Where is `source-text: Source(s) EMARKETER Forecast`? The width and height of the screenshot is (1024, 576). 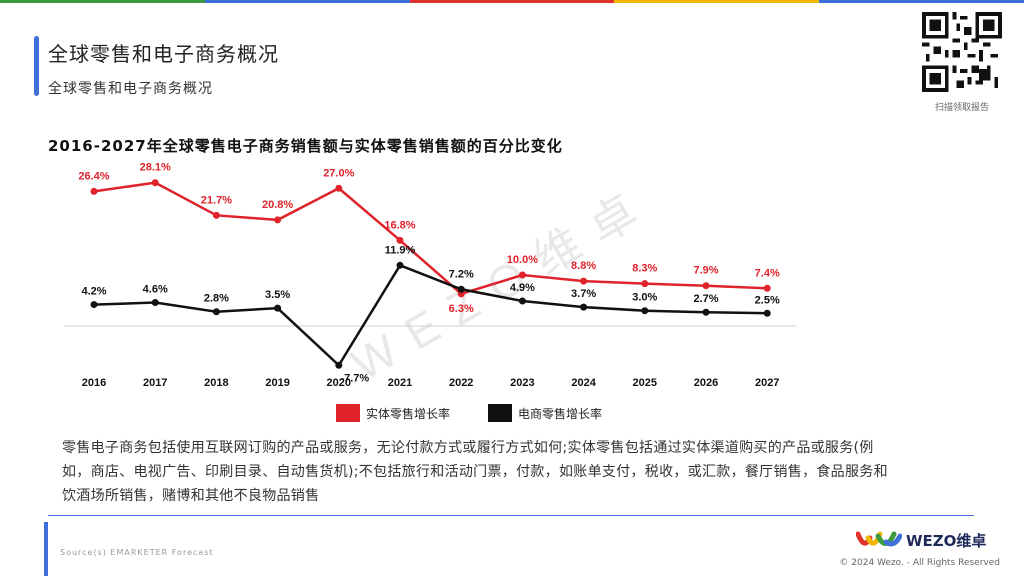
source-text: Source(s) EMARKETER Forecast is located at coordinates (137, 552).